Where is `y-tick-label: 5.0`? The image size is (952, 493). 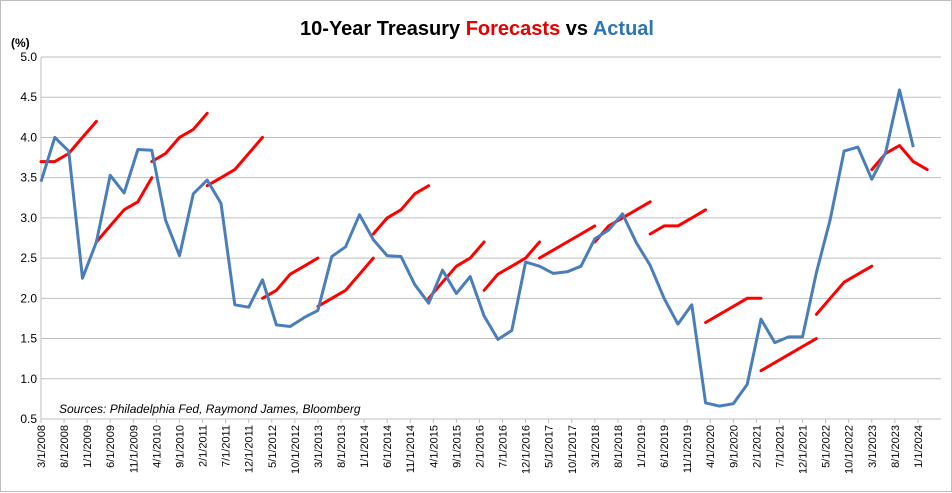
y-tick-label: 5.0 is located at coordinates (28, 57).